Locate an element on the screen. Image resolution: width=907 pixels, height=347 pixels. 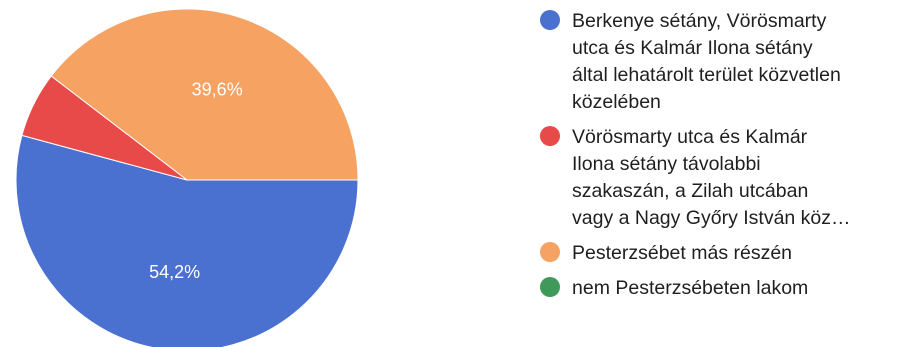
legend-item-3: nem Pesterzsébeten lakom is located at coordinates (720, 288).